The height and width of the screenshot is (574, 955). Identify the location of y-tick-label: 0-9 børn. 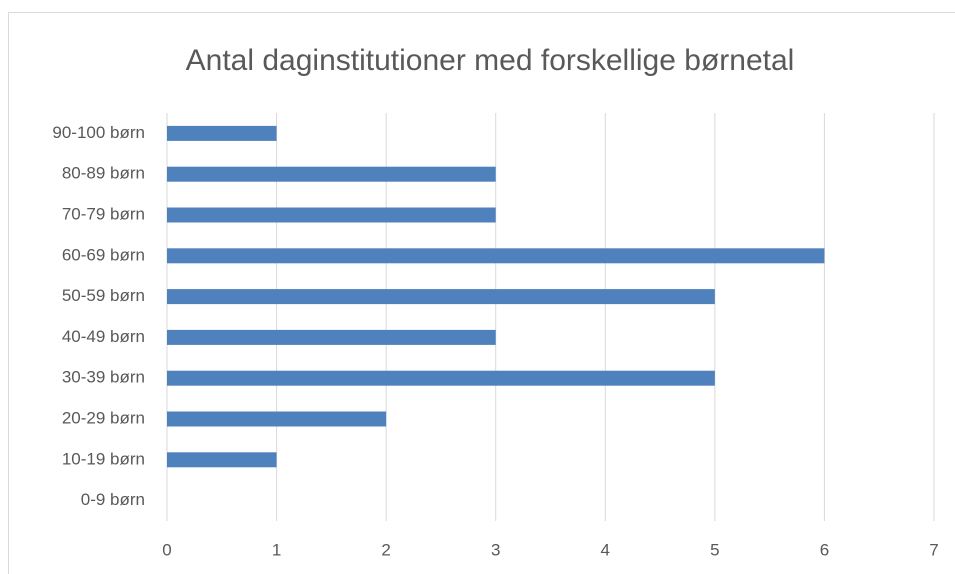
(113, 499).